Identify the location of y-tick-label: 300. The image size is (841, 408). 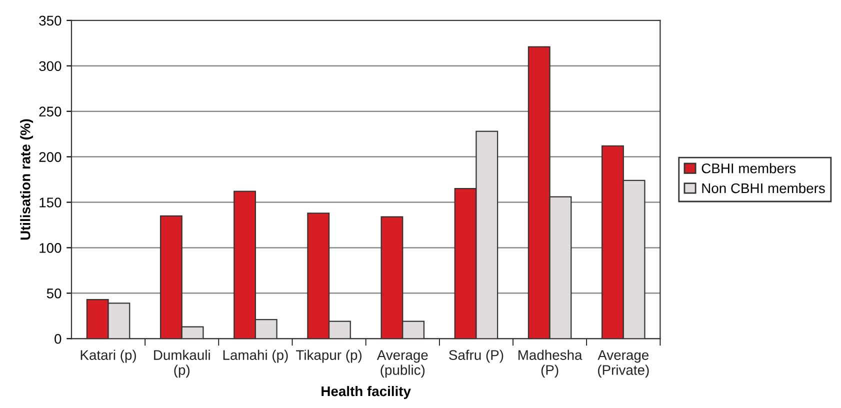
(50, 66).